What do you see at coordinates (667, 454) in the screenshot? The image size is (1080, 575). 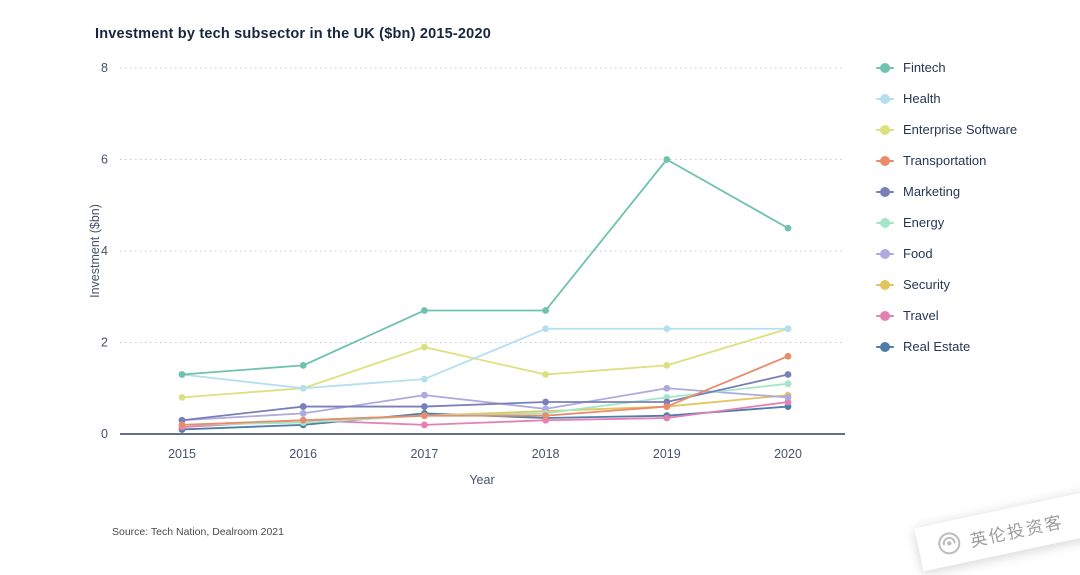 I see `svg-text: 2019` at bounding box center [667, 454].